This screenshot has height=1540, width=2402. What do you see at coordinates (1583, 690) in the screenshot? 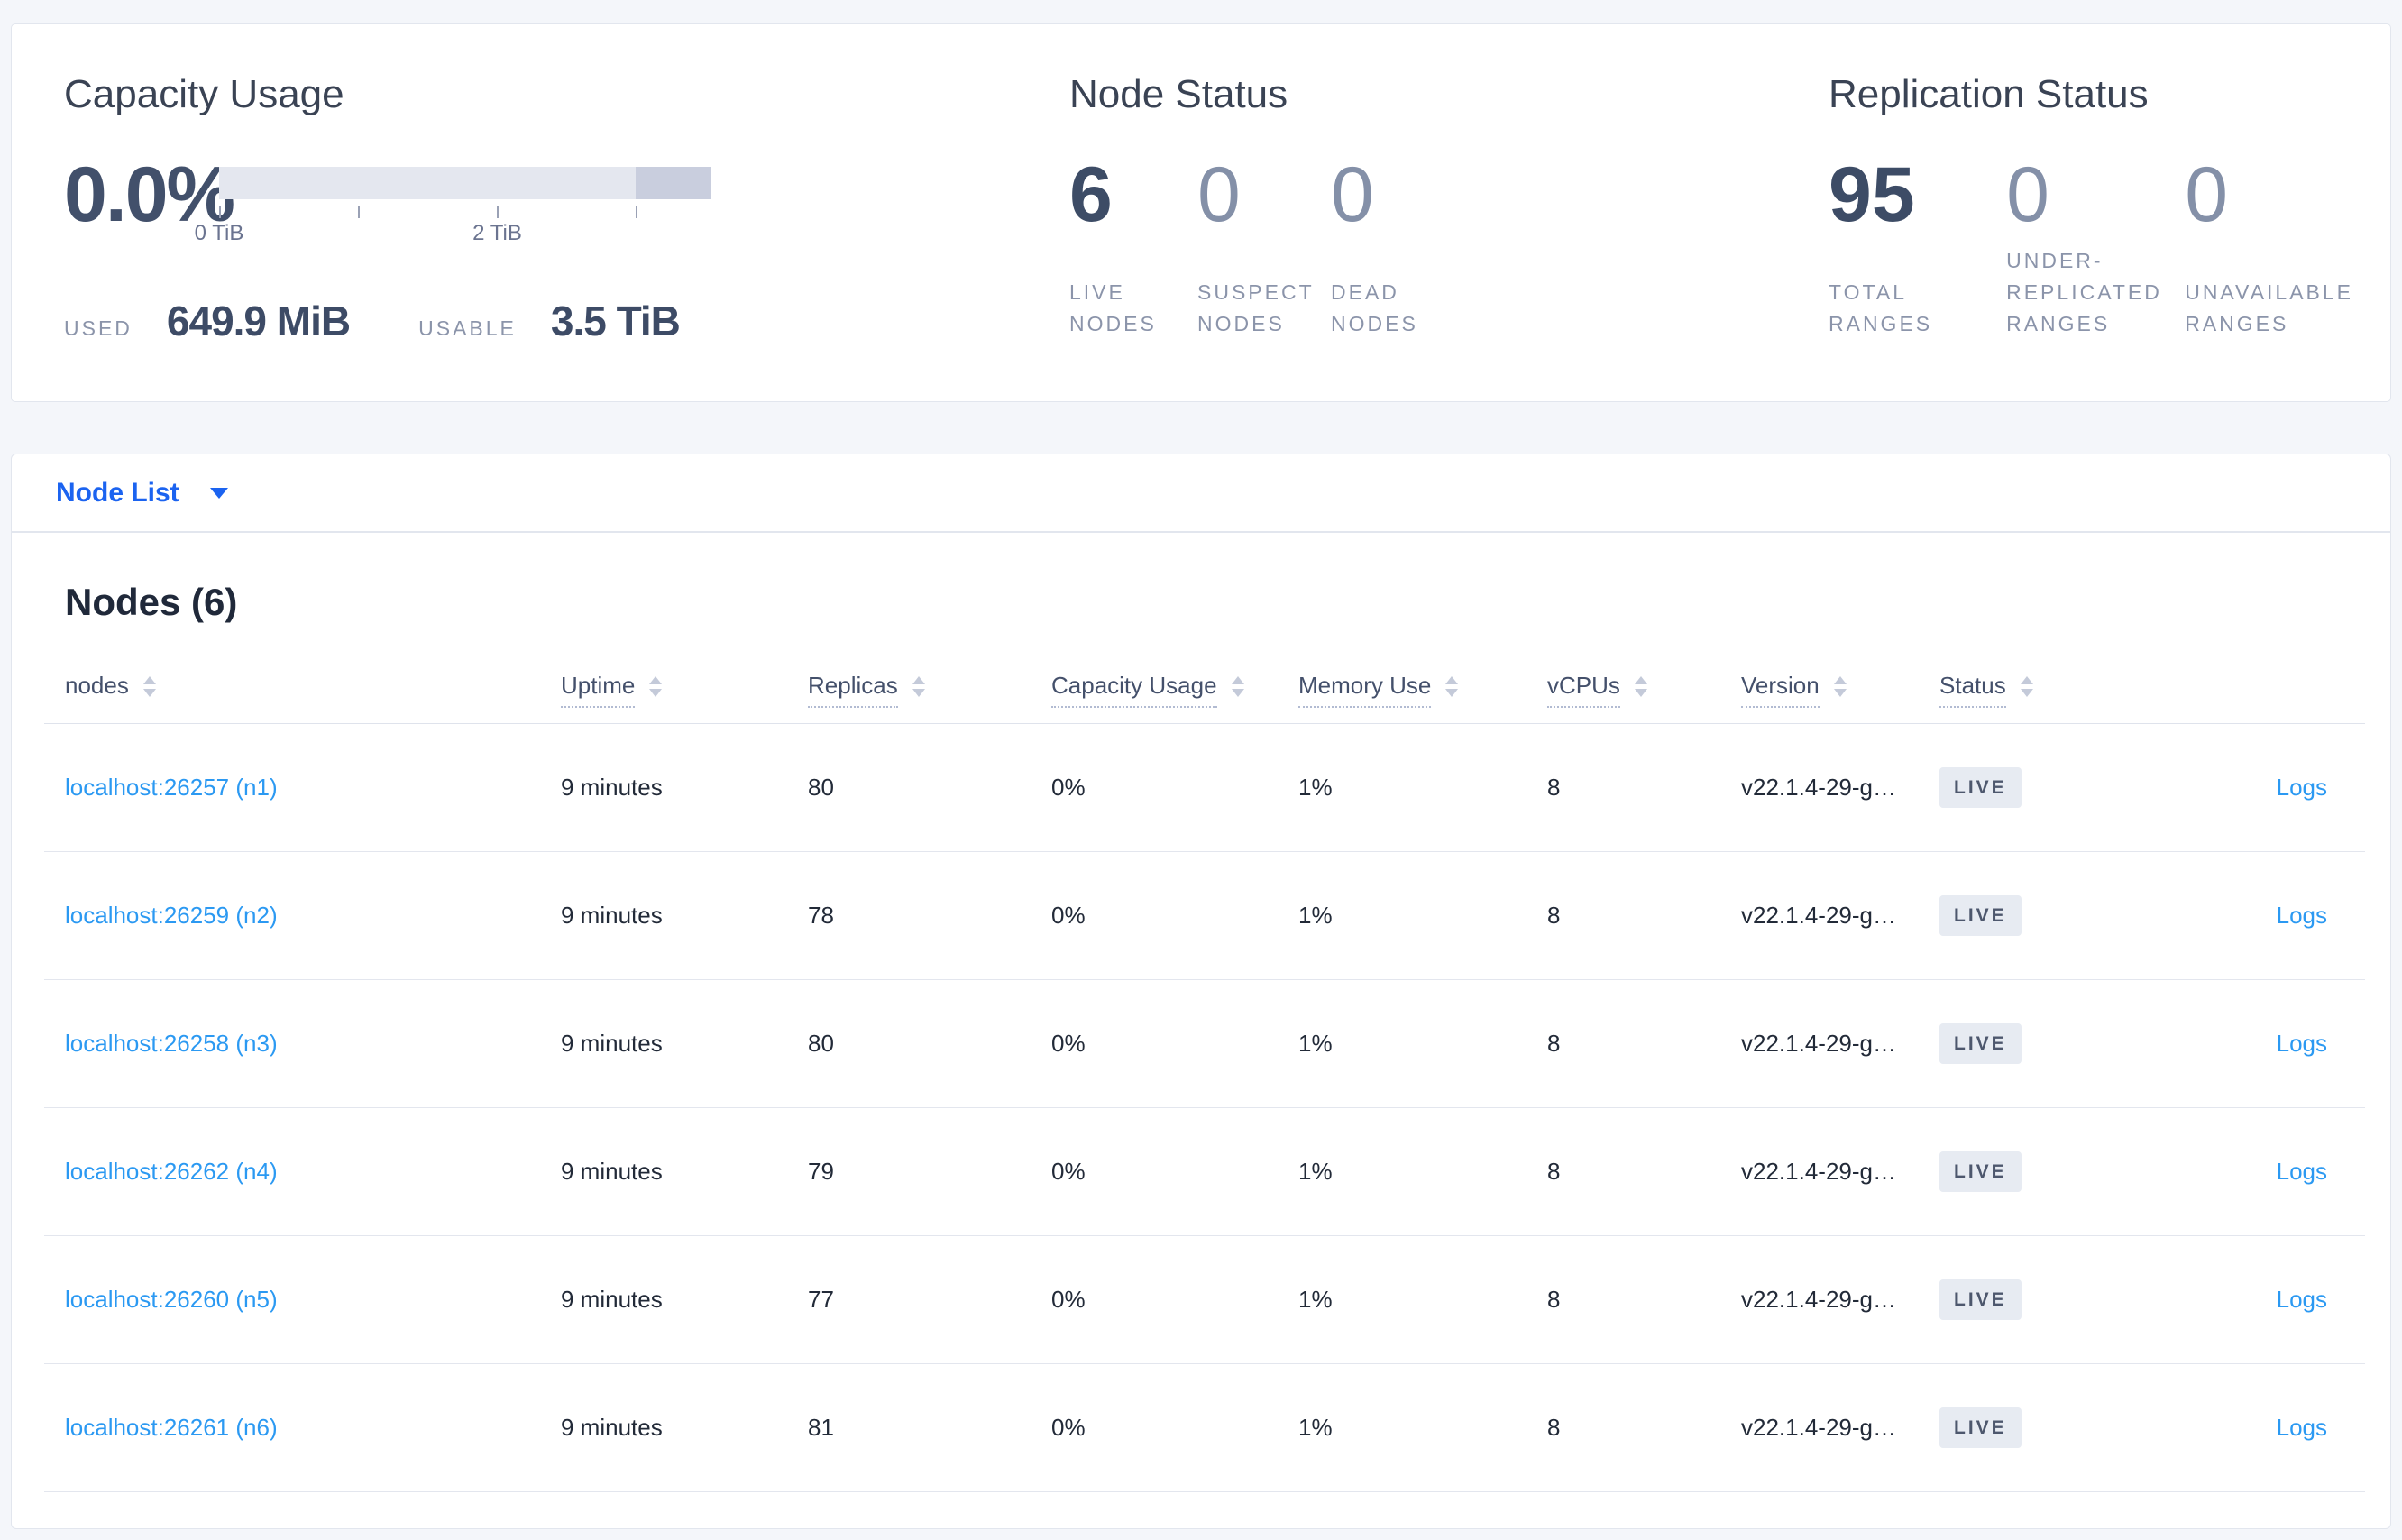
I see `column-header-label: vCPUs` at bounding box center [1583, 690].